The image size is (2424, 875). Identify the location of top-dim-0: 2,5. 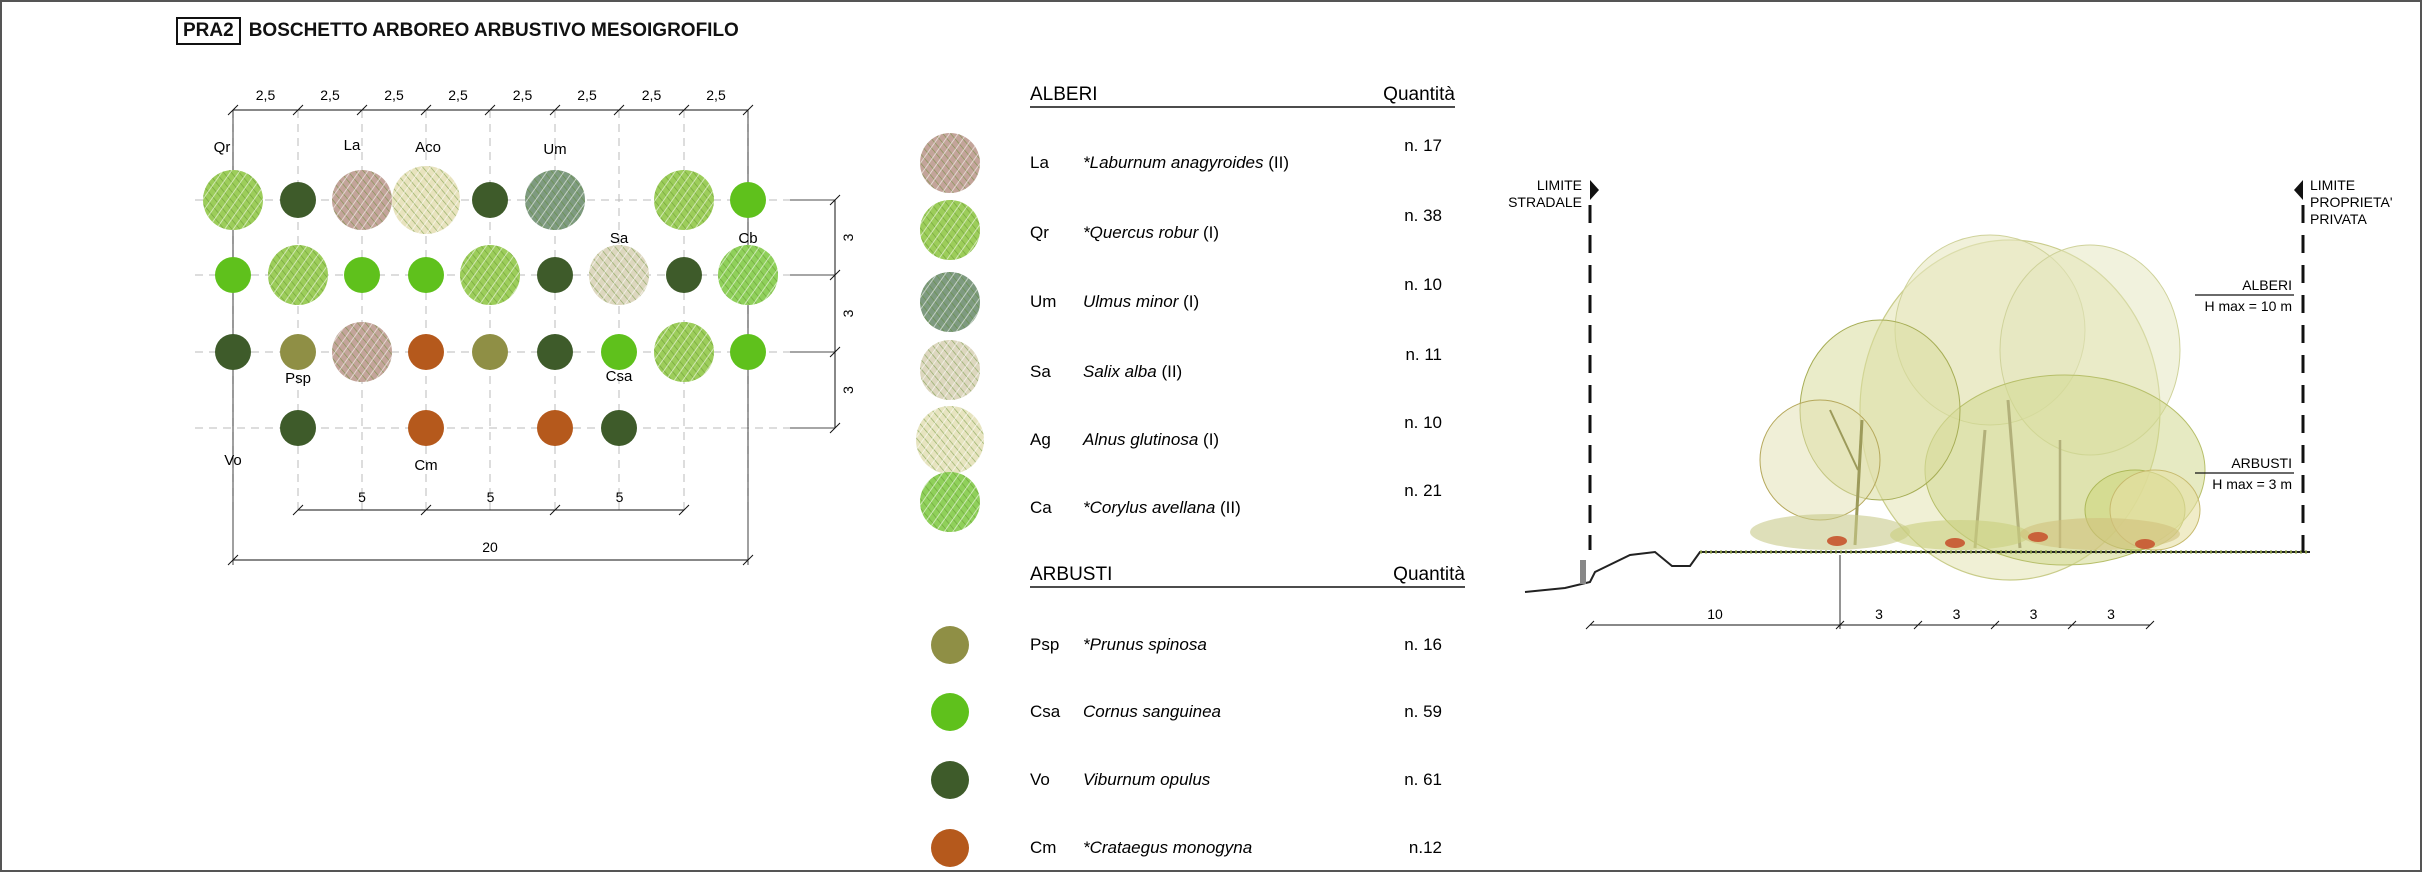
(266, 95).